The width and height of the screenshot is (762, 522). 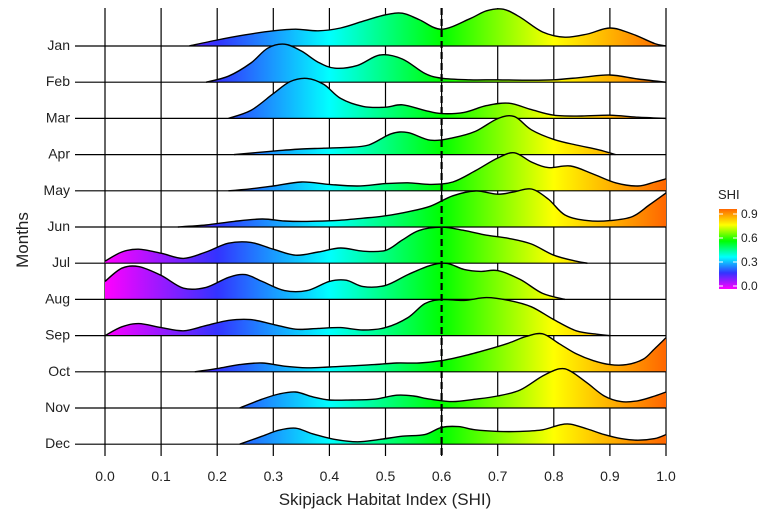 What do you see at coordinates (57, 190) in the screenshot?
I see `month-label: May` at bounding box center [57, 190].